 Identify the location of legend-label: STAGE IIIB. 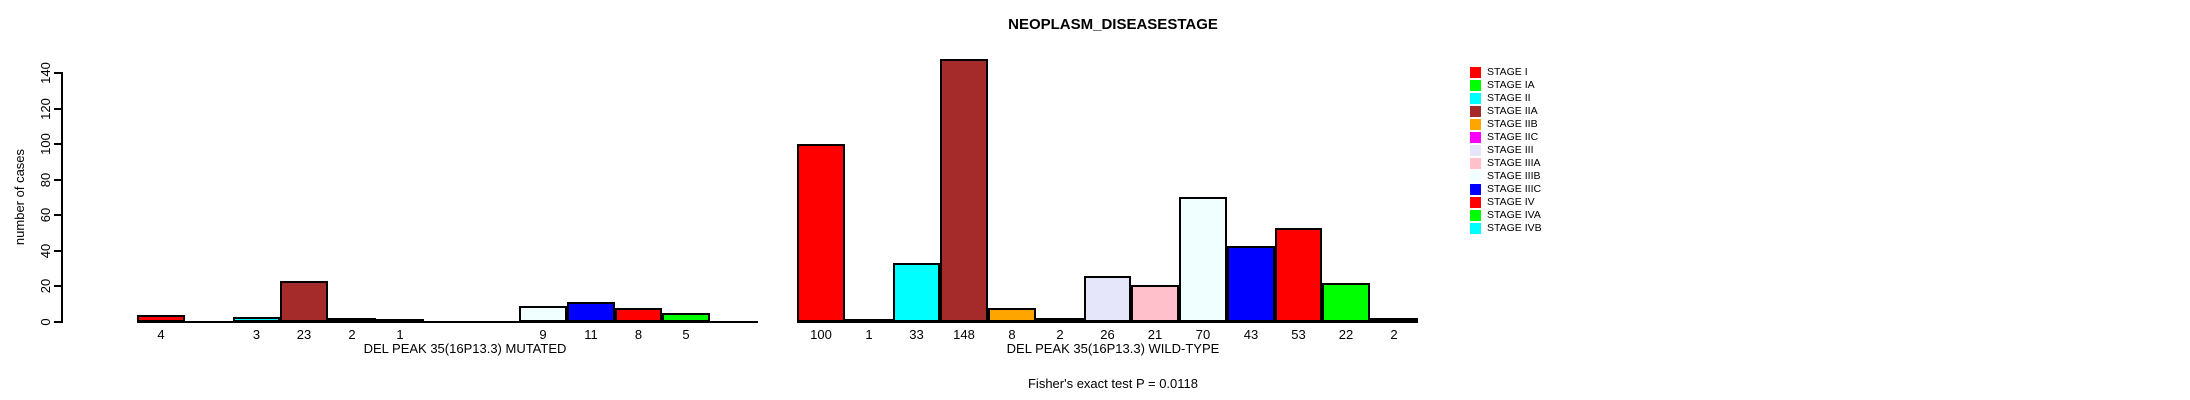
(1514, 176).